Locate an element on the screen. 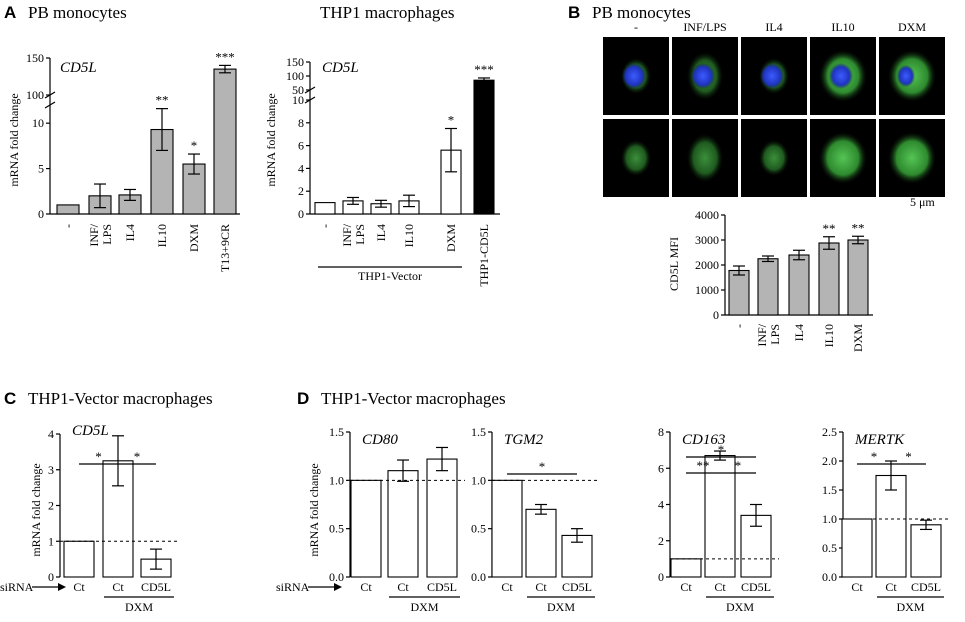 This screenshot has width=965, height=622. y-tick-label: 10 is located at coordinates (38, 123).